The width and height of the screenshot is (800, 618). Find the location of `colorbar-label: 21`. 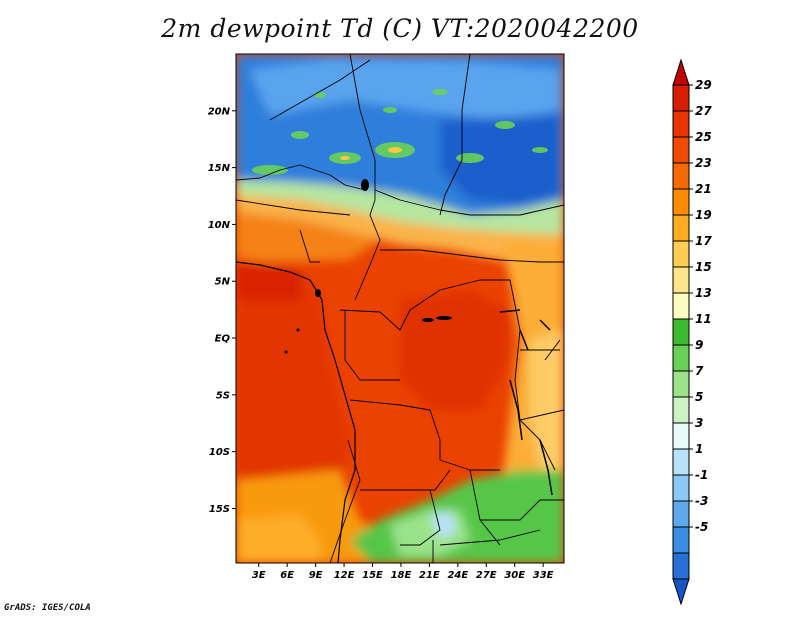

colorbar-label: 21 is located at coordinates (703, 189).